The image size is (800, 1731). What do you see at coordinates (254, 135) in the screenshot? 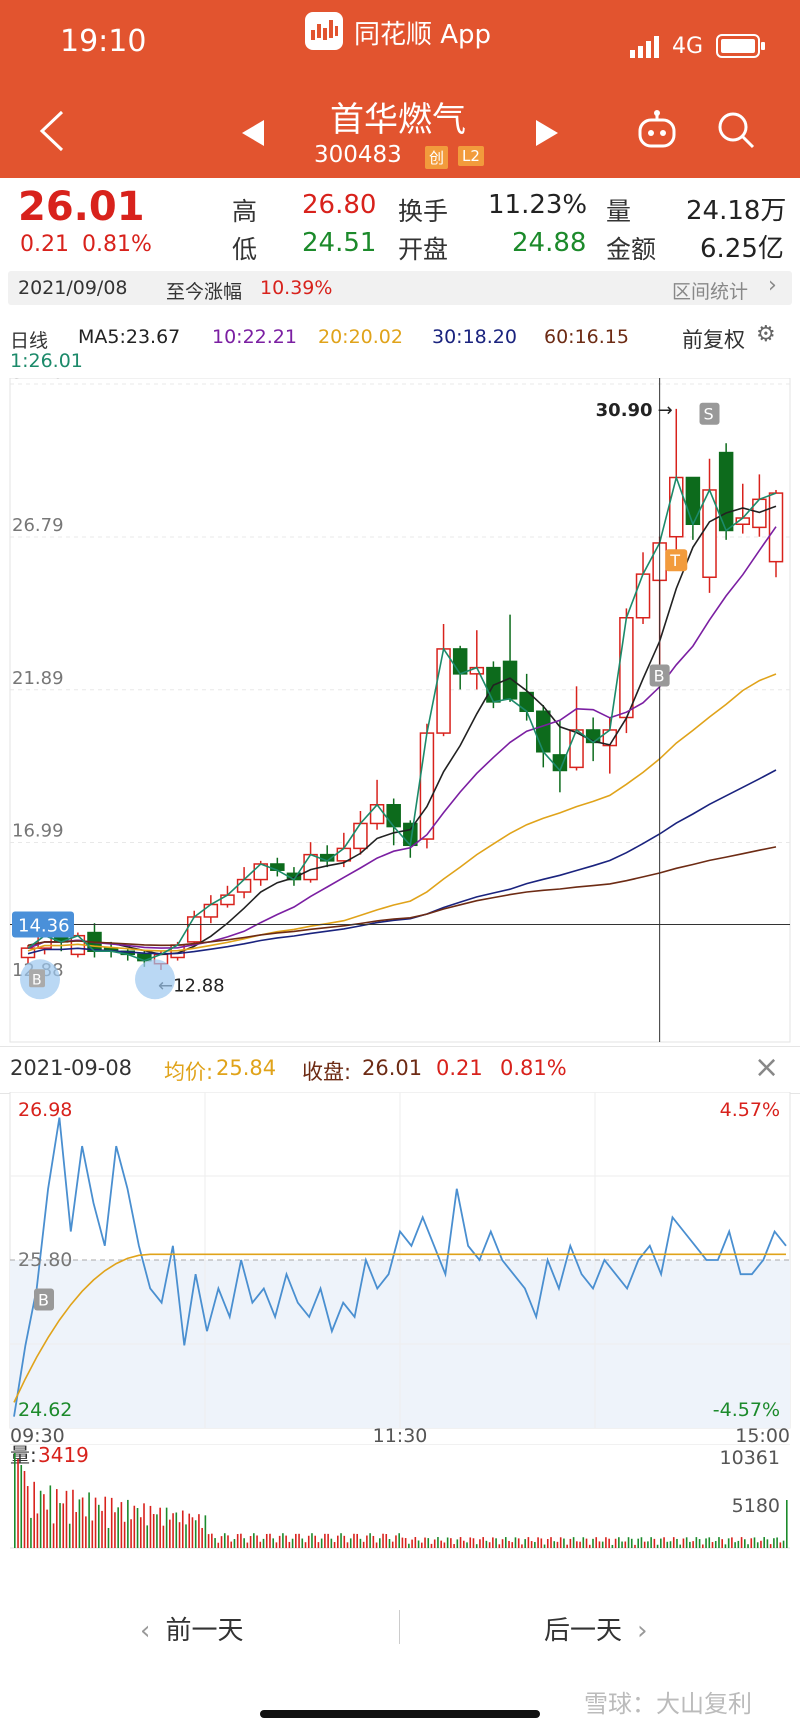
I see `prev-stock-icon` at bounding box center [254, 135].